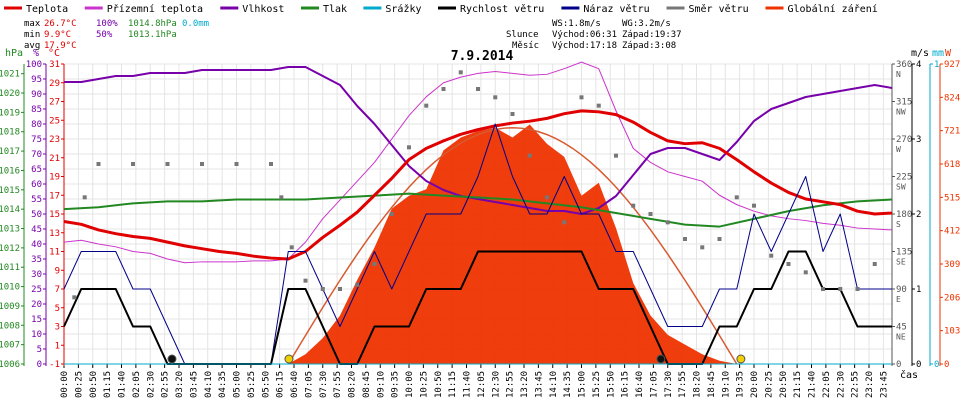 Image resolution: width=966 pixels, height=404 pixels. I want to click on percent-axis-label: 90, so click(36, 95).